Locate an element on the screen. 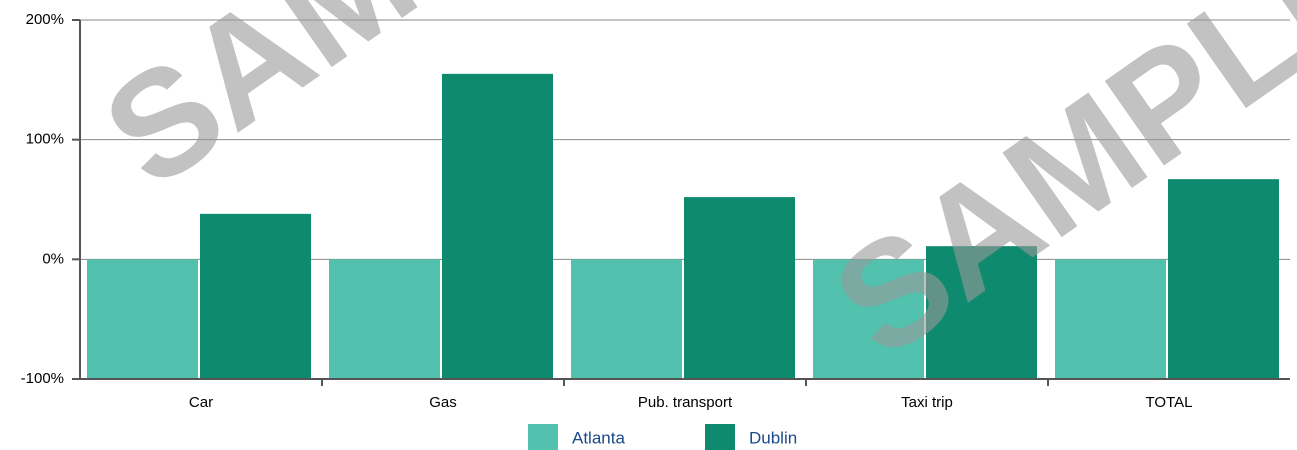  x-tick-label: Pub. transport is located at coordinates (685, 402).